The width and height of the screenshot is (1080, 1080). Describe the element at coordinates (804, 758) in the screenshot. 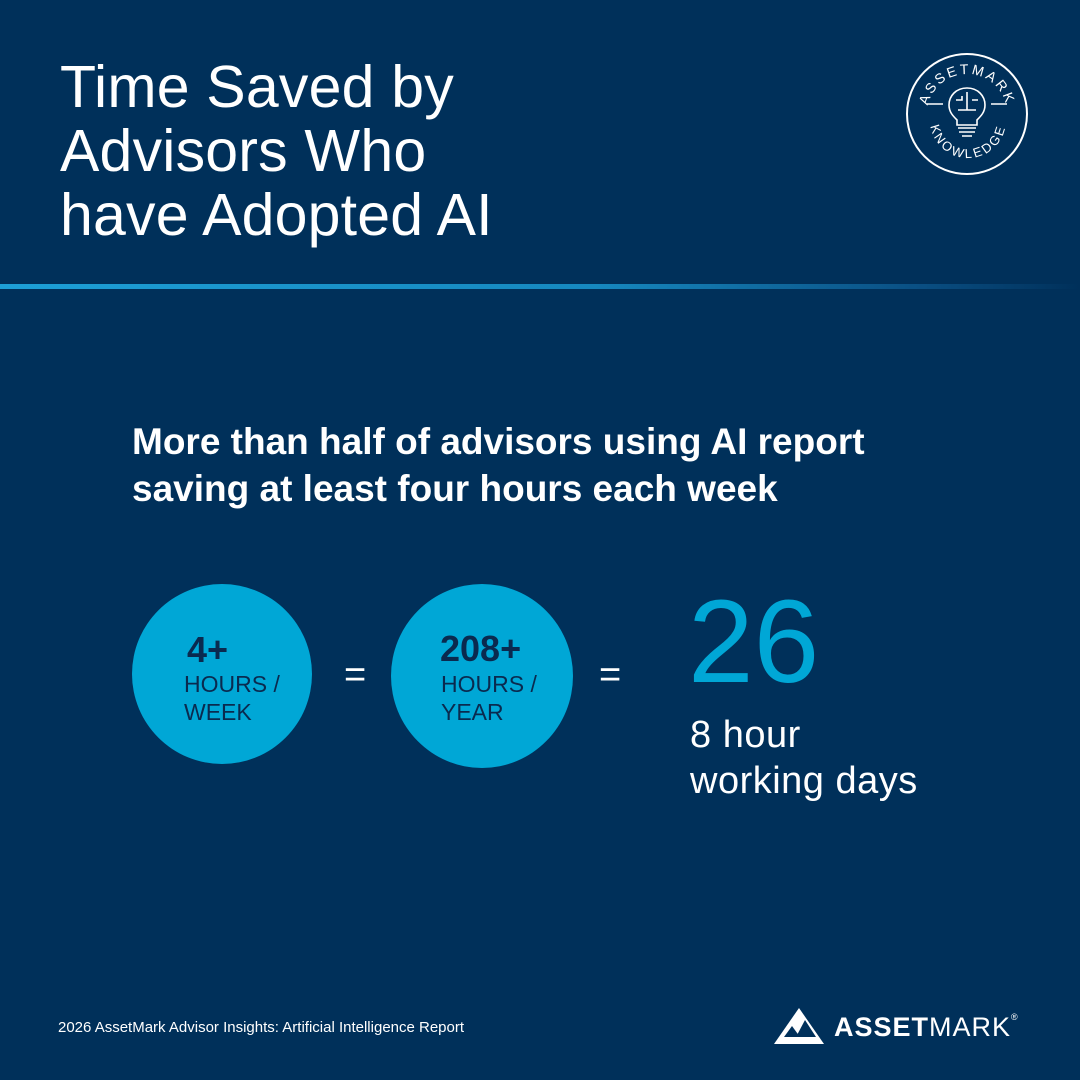

I see `working-days-label: 8 hour working days` at that location.